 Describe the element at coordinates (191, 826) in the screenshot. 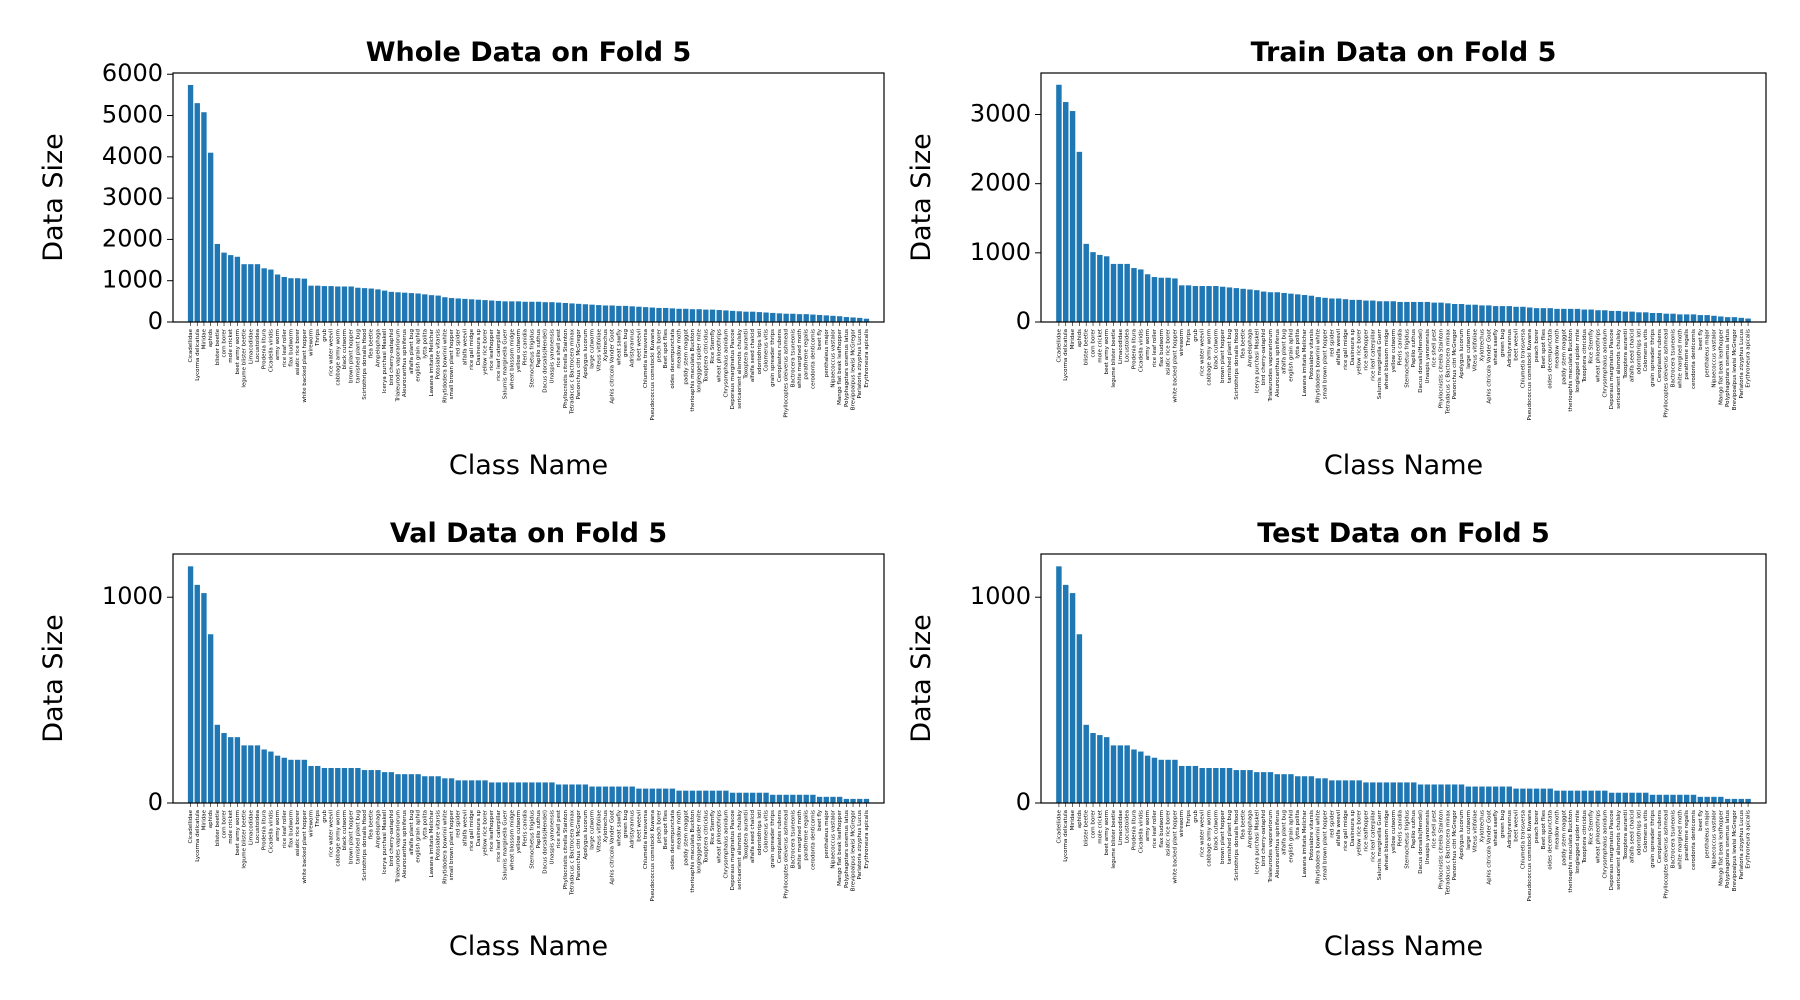

I see `x-tick-label: Cicadellidae` at that location.